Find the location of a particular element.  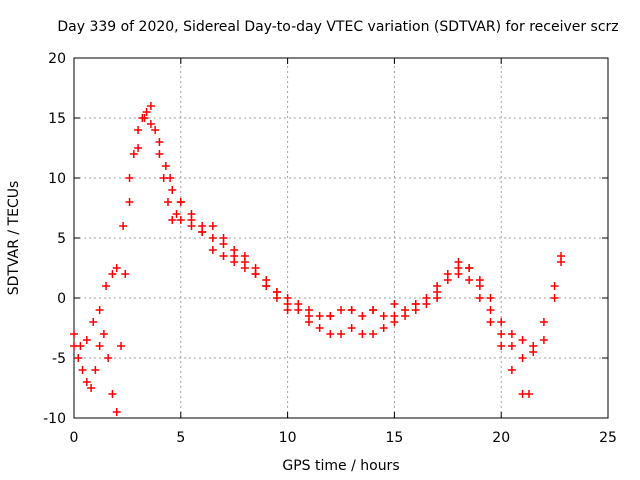

y-tick-label: -5 is located at coordinates (59, 359).